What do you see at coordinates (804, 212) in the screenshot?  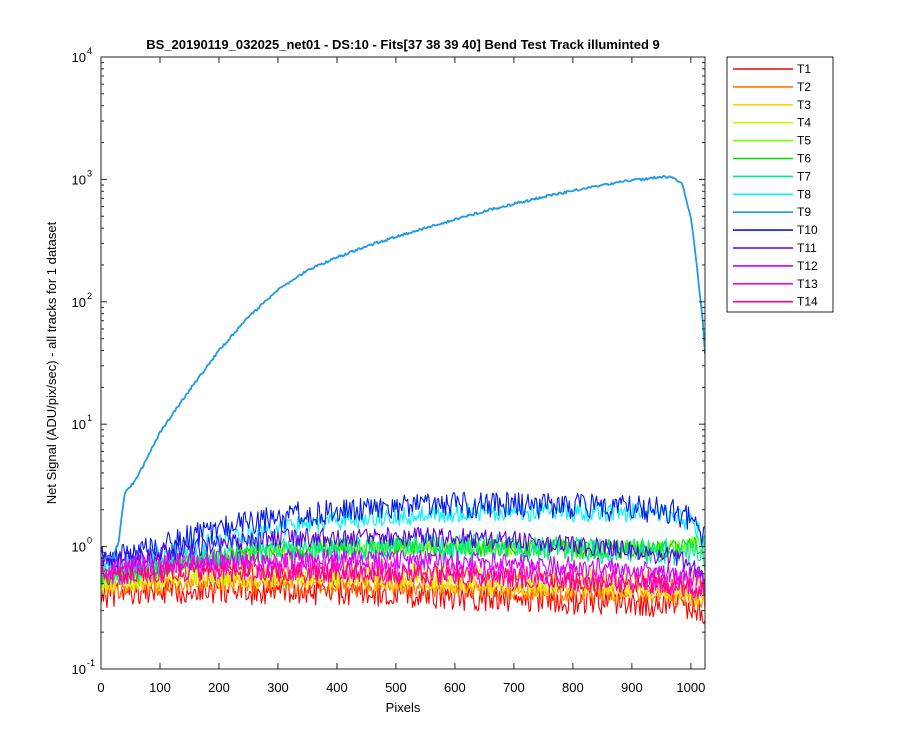 I see `legend-label-t9: T9` at bounding box center [804, 212].